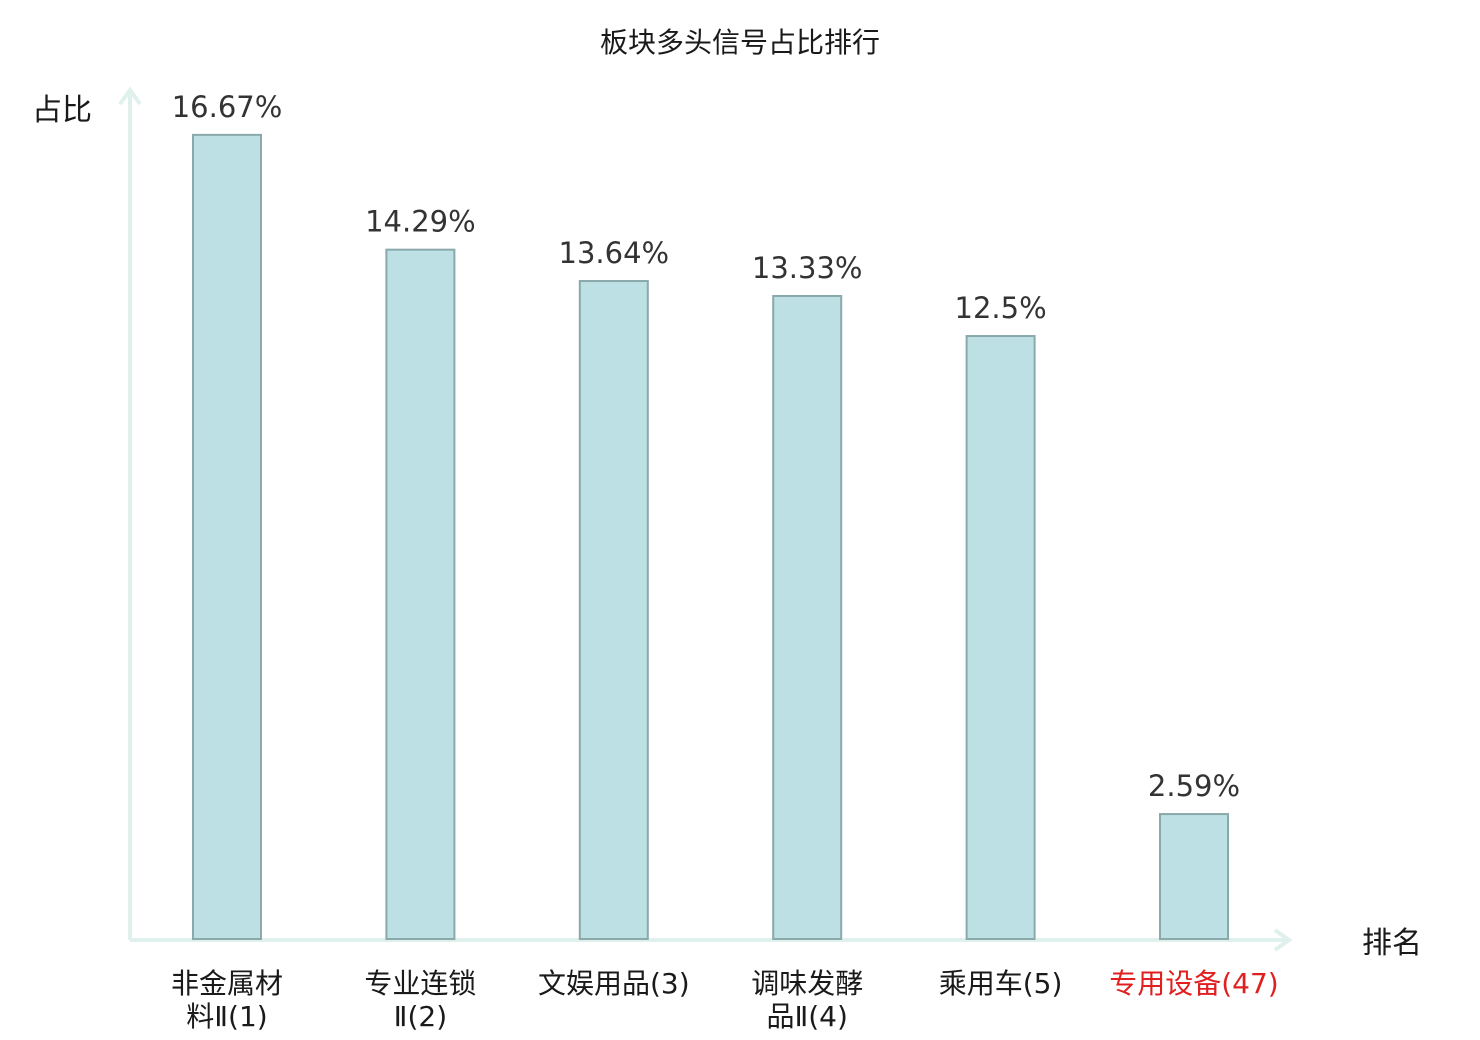 This screenshot has width=1480, height=1040. I want to click on value-label-3: 13.64%, so click(614, 253).